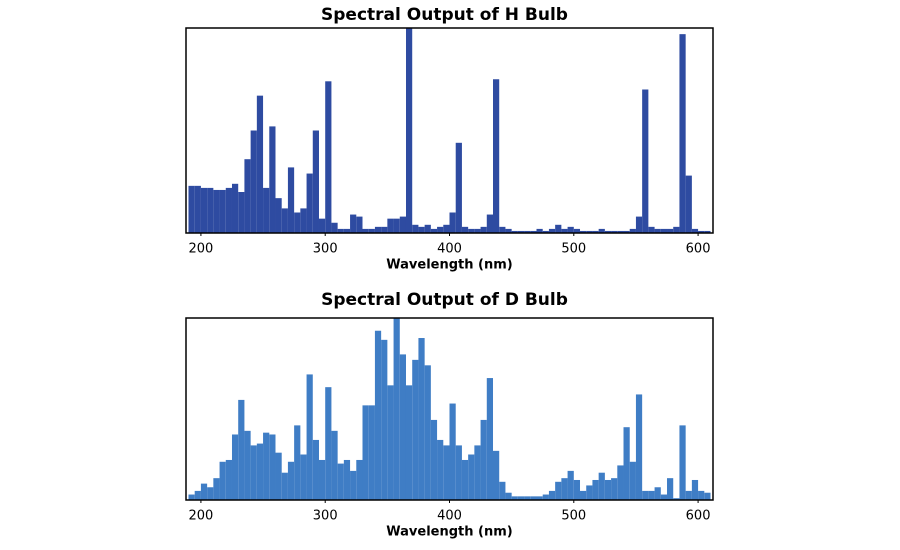 The image size is (900, 550). What do you see at coordinates (201, 249) in the screenshot?
I see `x-tick-label: 200` at bounding box center [201, 249].